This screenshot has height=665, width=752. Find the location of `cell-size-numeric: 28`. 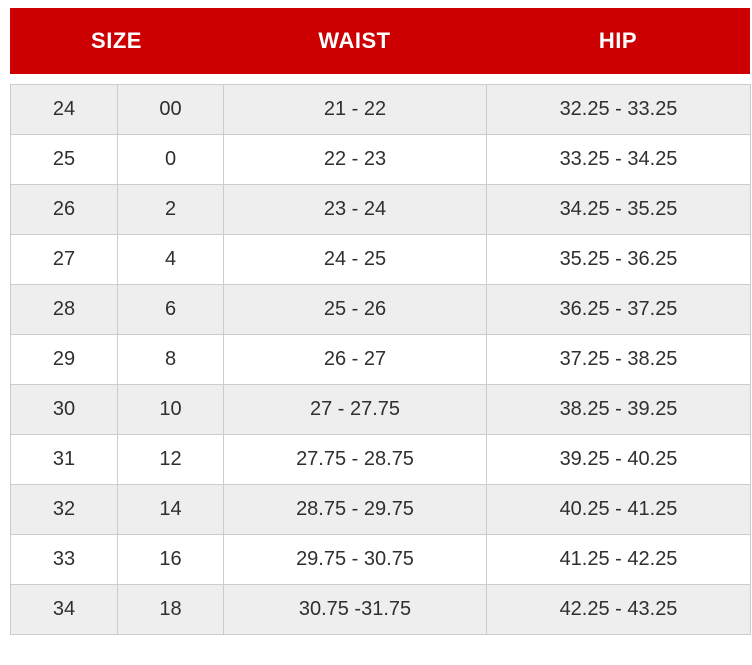

cell-size-numeric: 28 is located at coordinates (64, 309).